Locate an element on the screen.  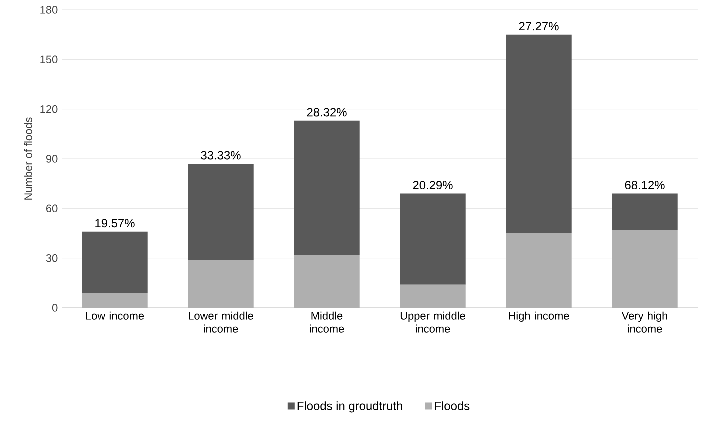
x-tick-label: High income is located at coordinates (539, 317).